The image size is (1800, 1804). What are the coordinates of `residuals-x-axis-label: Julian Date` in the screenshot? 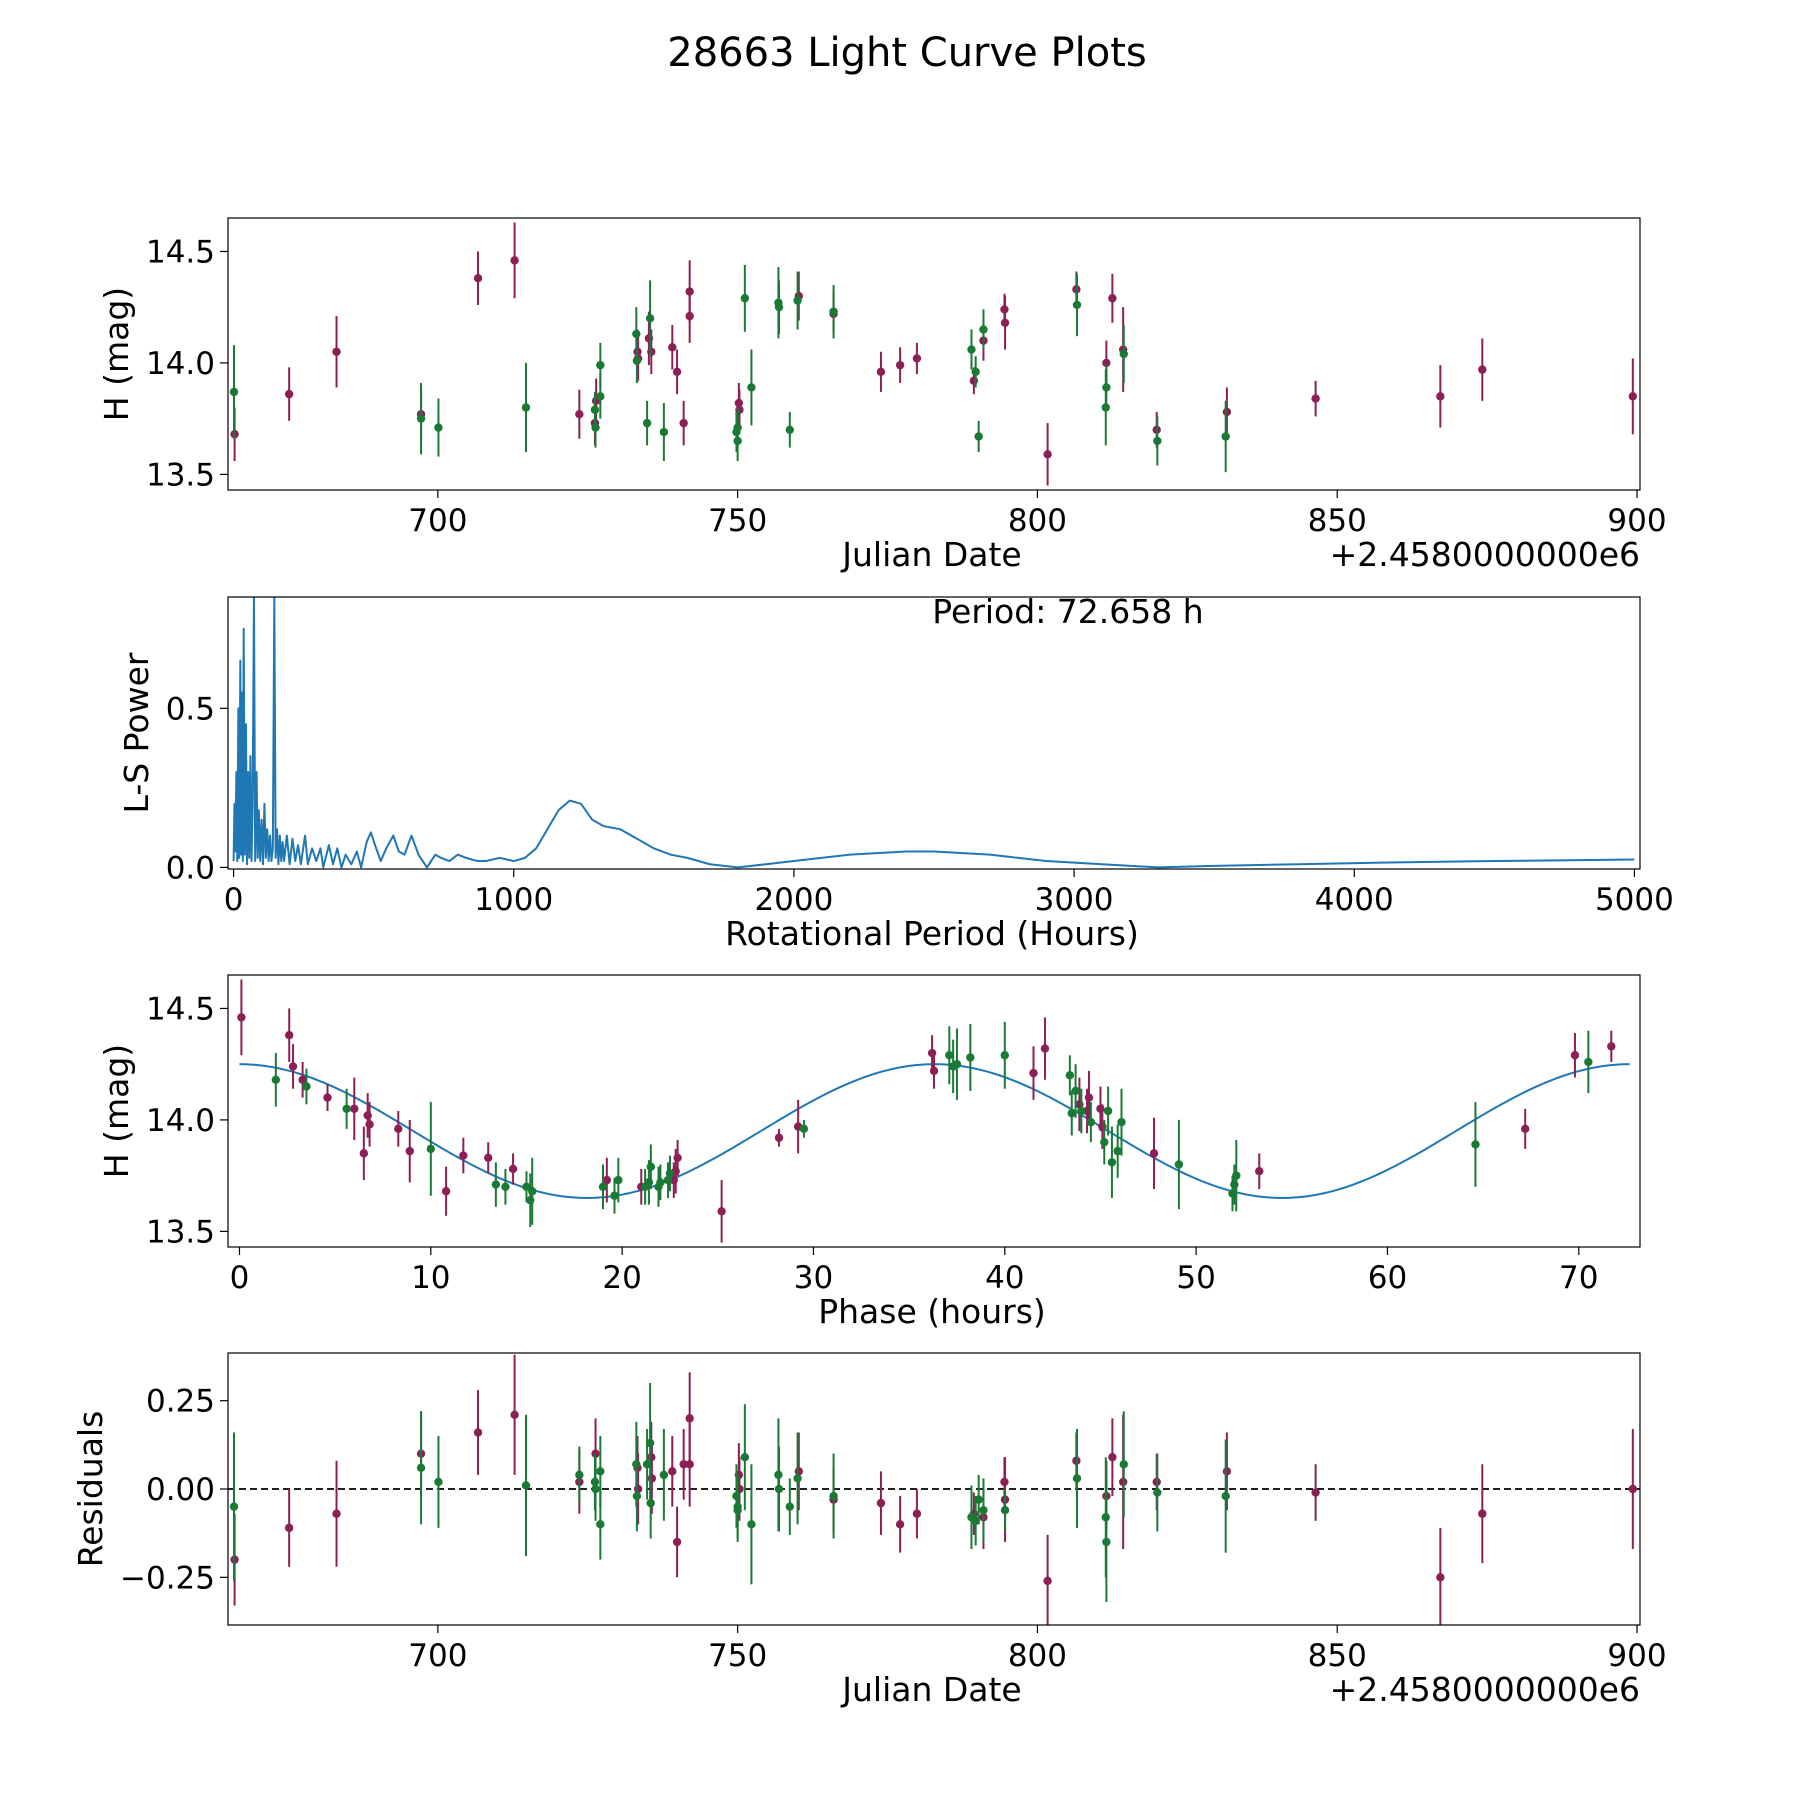 It's located at (931, 1689).